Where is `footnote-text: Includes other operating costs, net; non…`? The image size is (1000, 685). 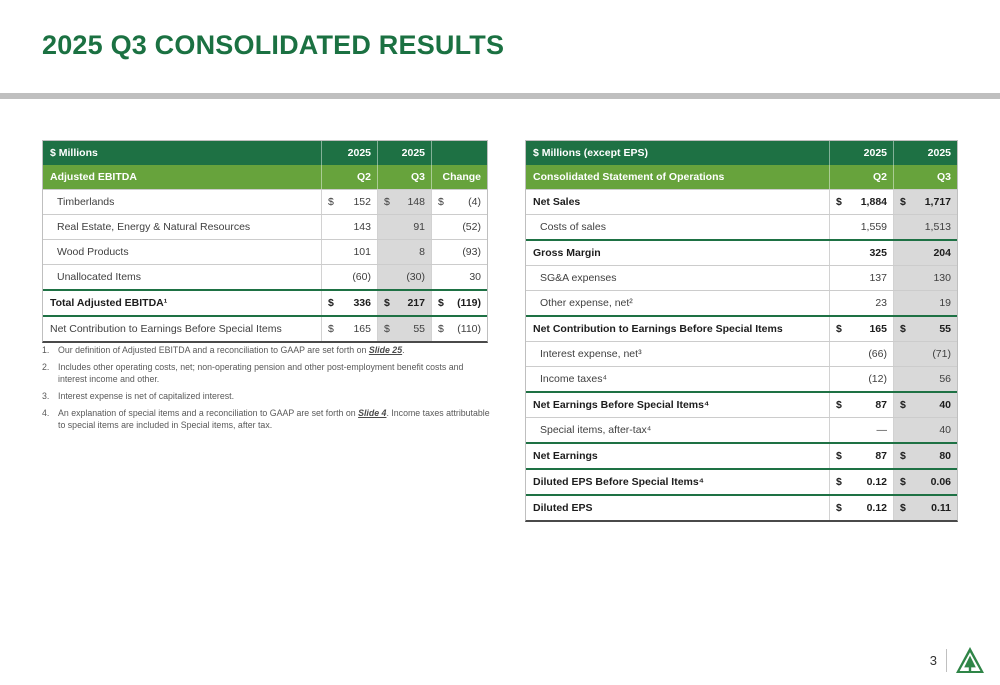
footnote-text: Includes other operating costs, net; non… is located at coordinates (276, 373).